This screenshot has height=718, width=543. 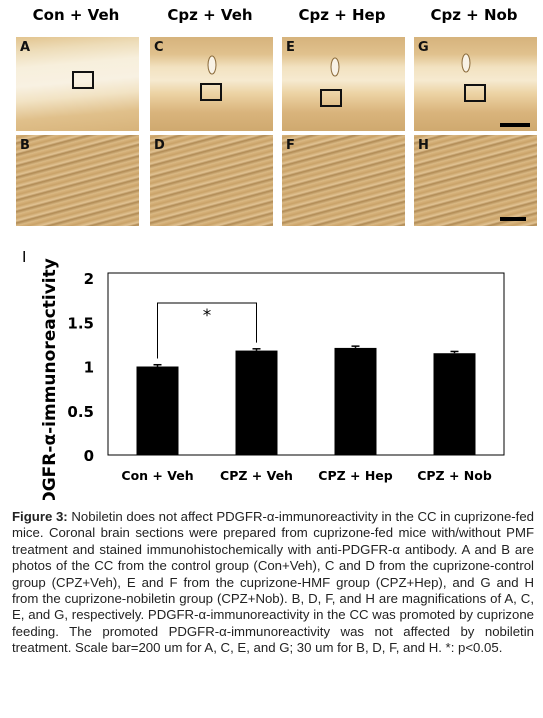 I want to click on micrograph-panel-a: A, so click(x=77, y=84).